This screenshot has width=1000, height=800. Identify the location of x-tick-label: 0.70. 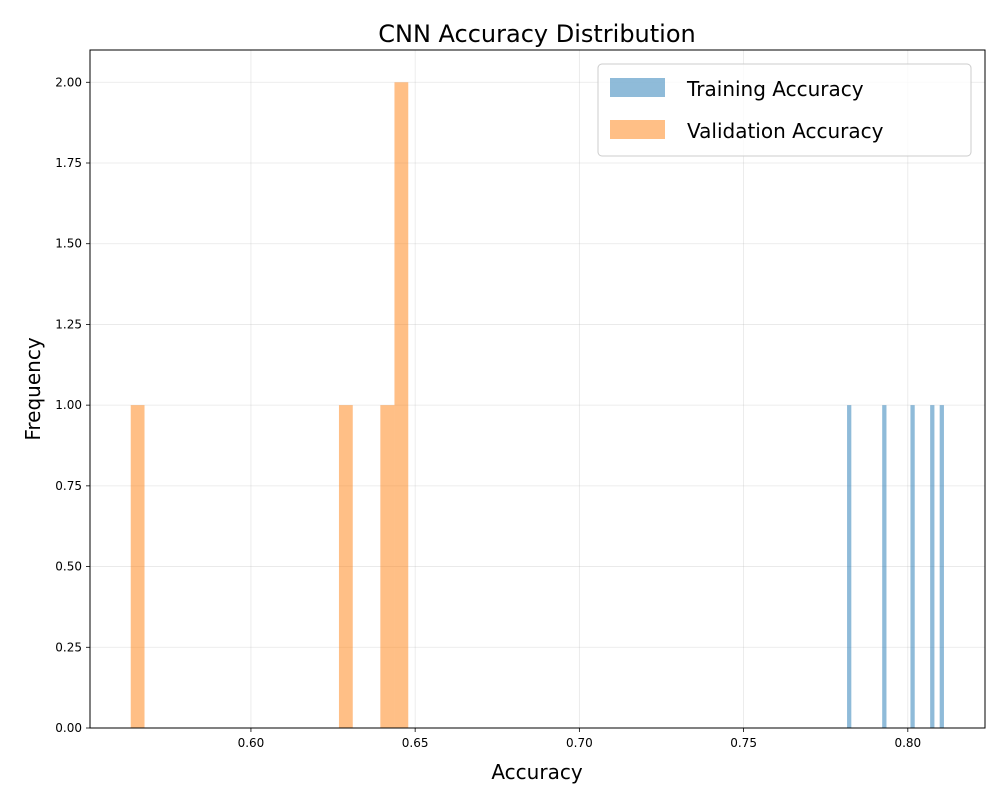
(579, 743).